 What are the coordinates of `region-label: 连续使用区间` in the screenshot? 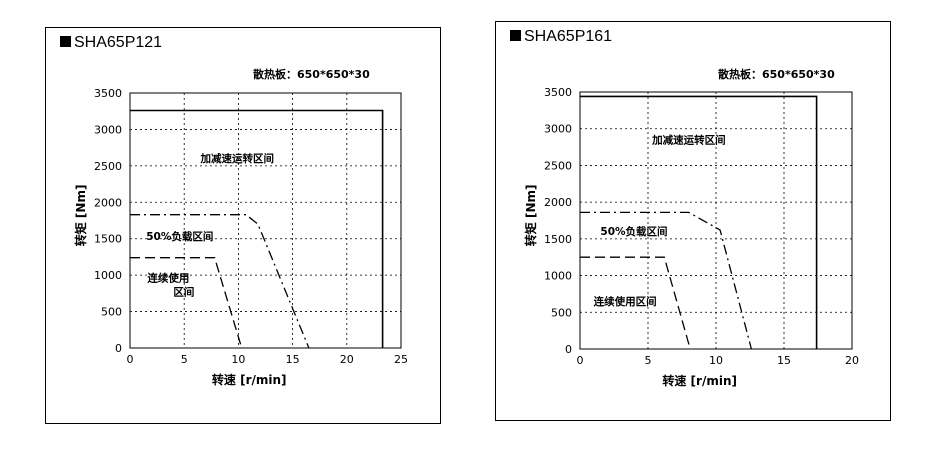 It's located at (625, 301).